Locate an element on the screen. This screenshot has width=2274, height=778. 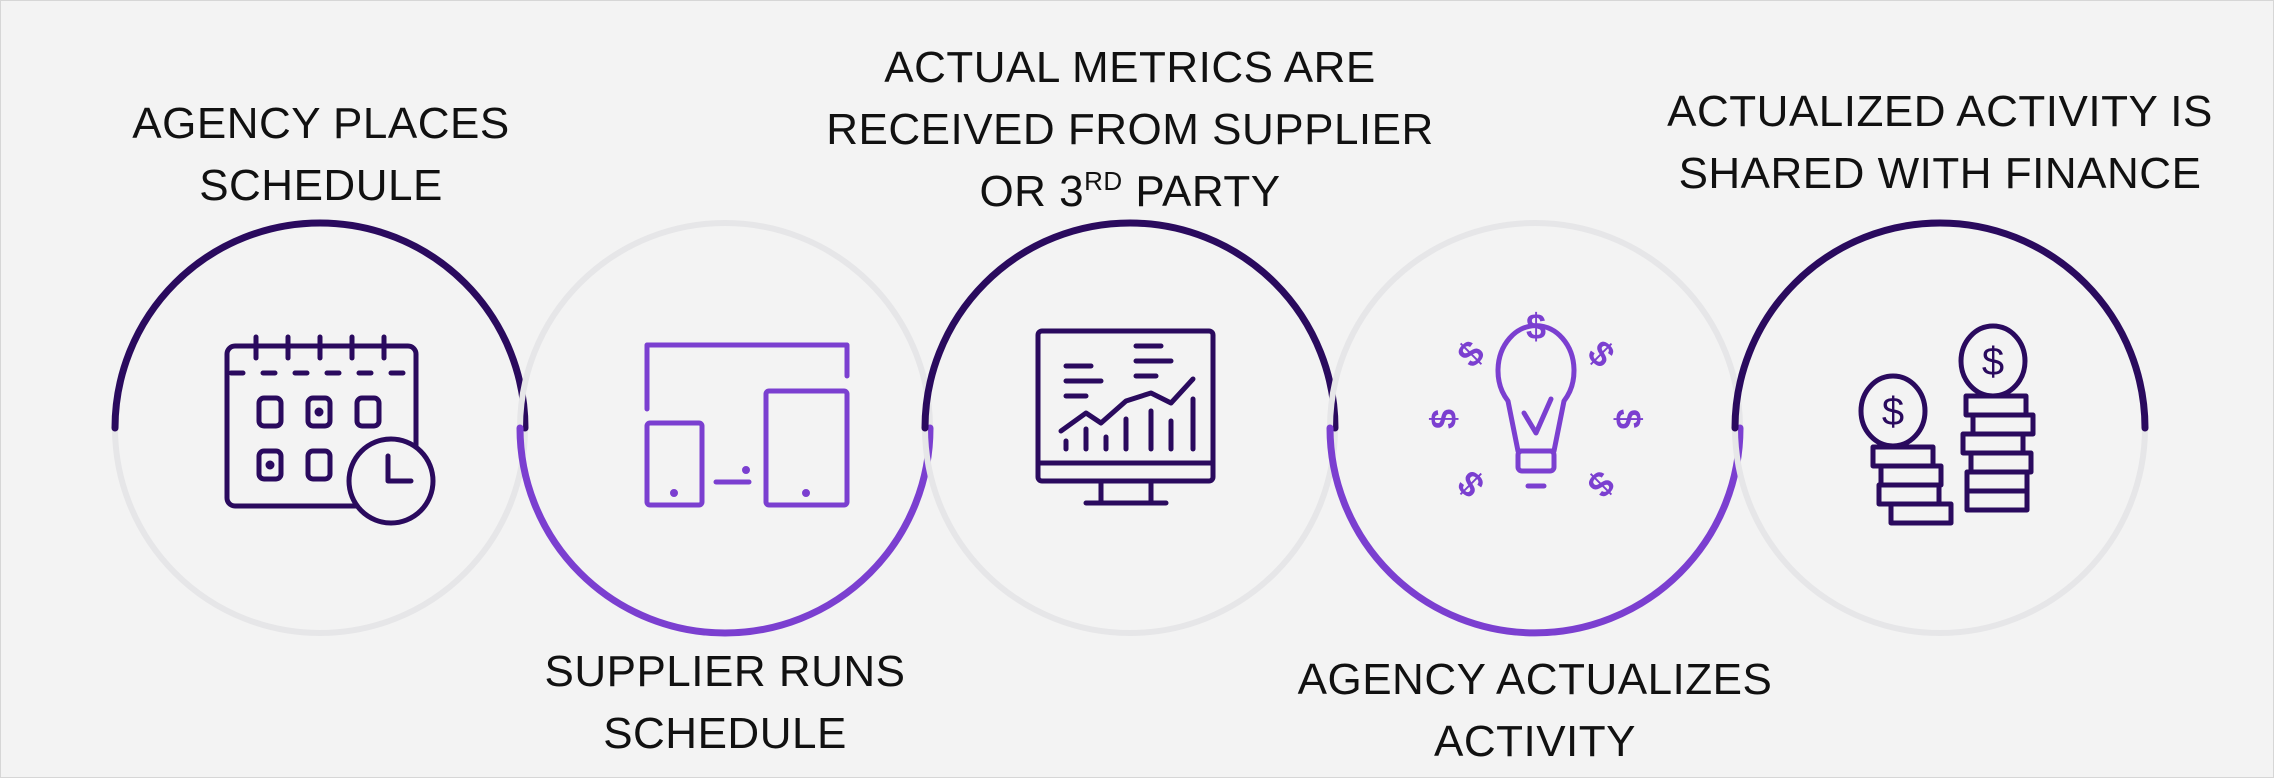
devices-icon is located at coordinates (747, 425).